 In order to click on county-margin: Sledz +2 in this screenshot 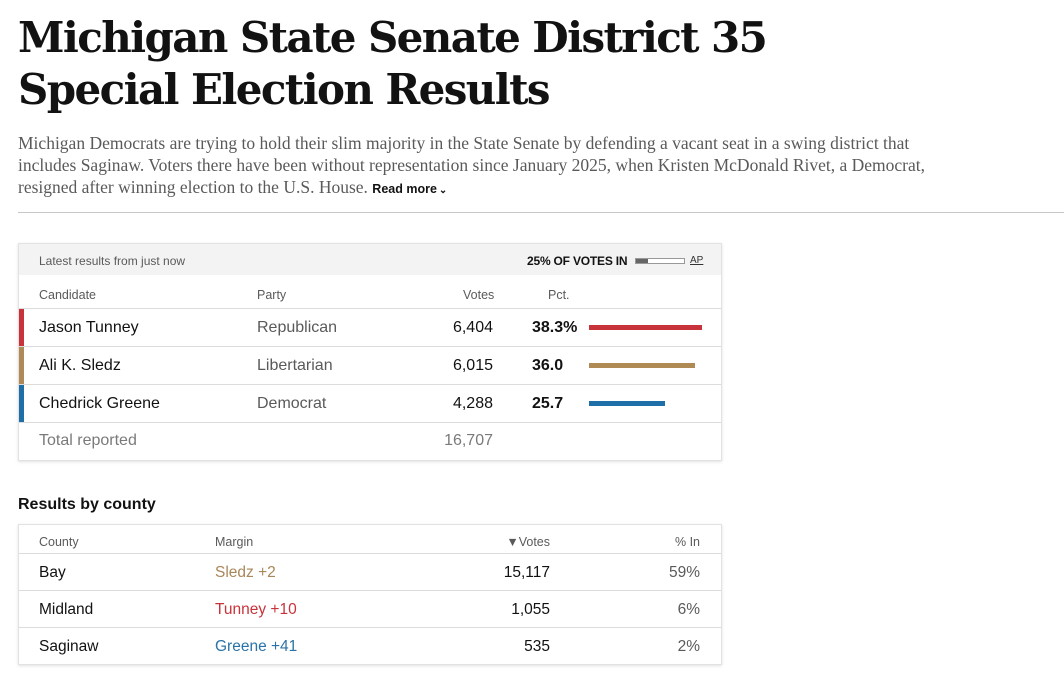, I will do `click(245, 572)`.